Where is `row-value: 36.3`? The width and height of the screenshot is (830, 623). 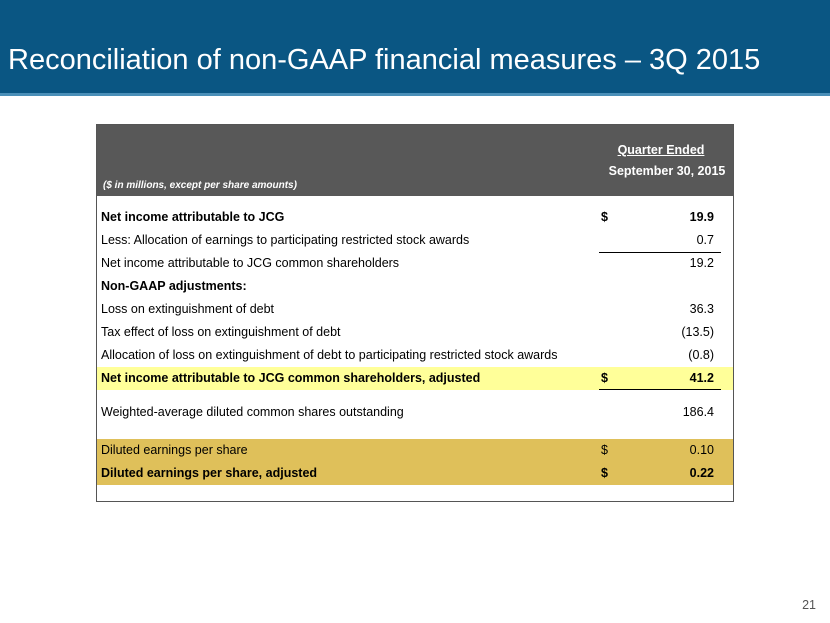
row-value: 36.3 is located at coordinates (701, 309).